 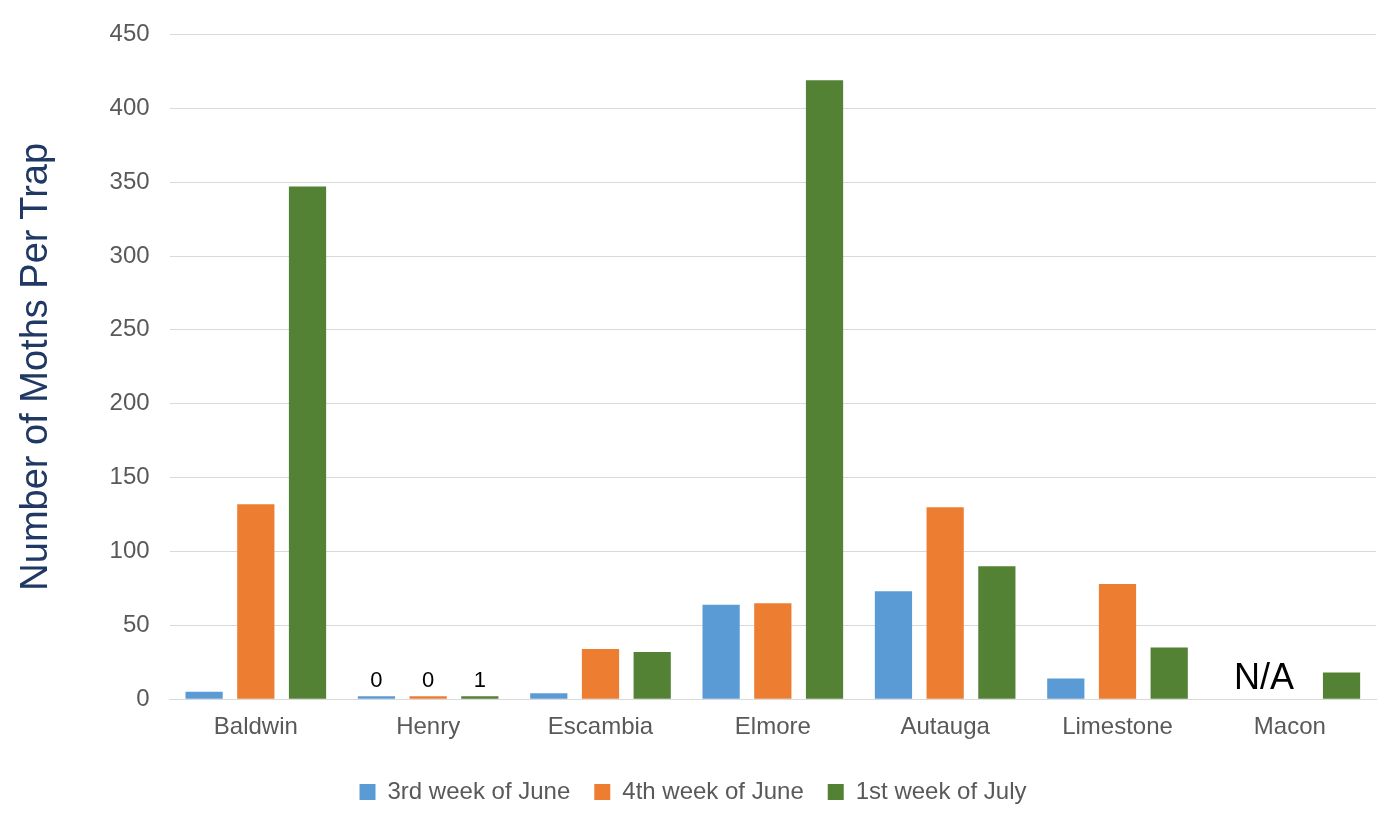 What do you see at coordinates (129, 33) in the screenshot?
I see `y-tick-label: 450` at bounding box center [129, 33].